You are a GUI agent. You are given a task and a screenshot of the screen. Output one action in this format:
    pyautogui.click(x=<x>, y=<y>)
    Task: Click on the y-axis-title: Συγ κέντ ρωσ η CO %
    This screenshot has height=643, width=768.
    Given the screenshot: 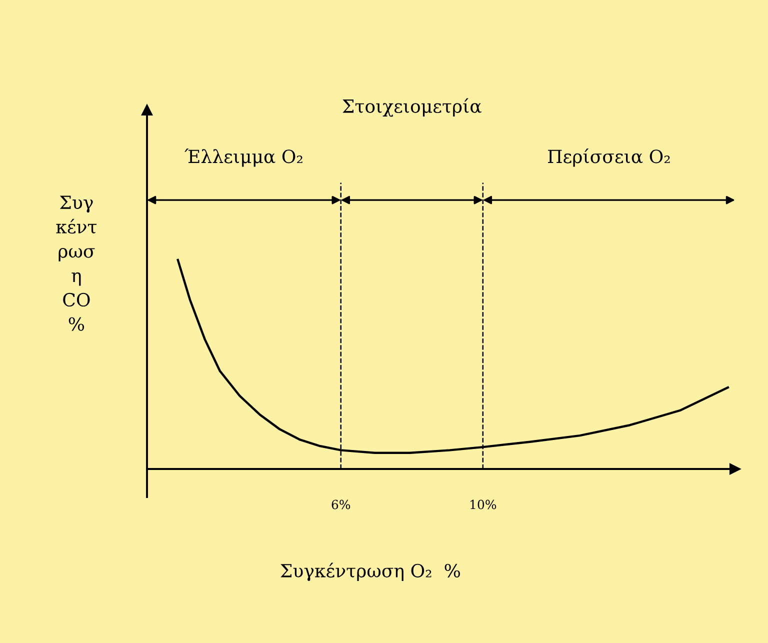 What is the action you would take?
    pyautogui.click(x=76, y=263)
    